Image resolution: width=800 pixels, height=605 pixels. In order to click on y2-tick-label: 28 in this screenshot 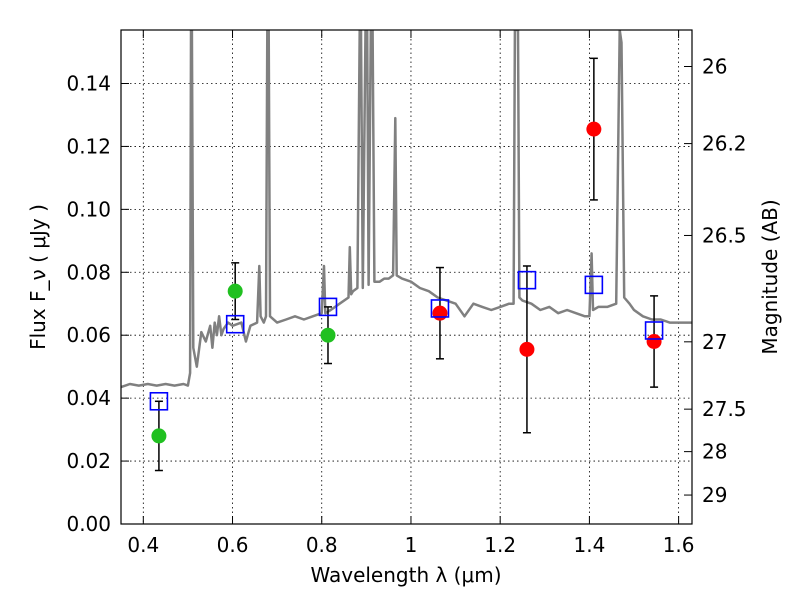, I will do `click(714, 452)`.